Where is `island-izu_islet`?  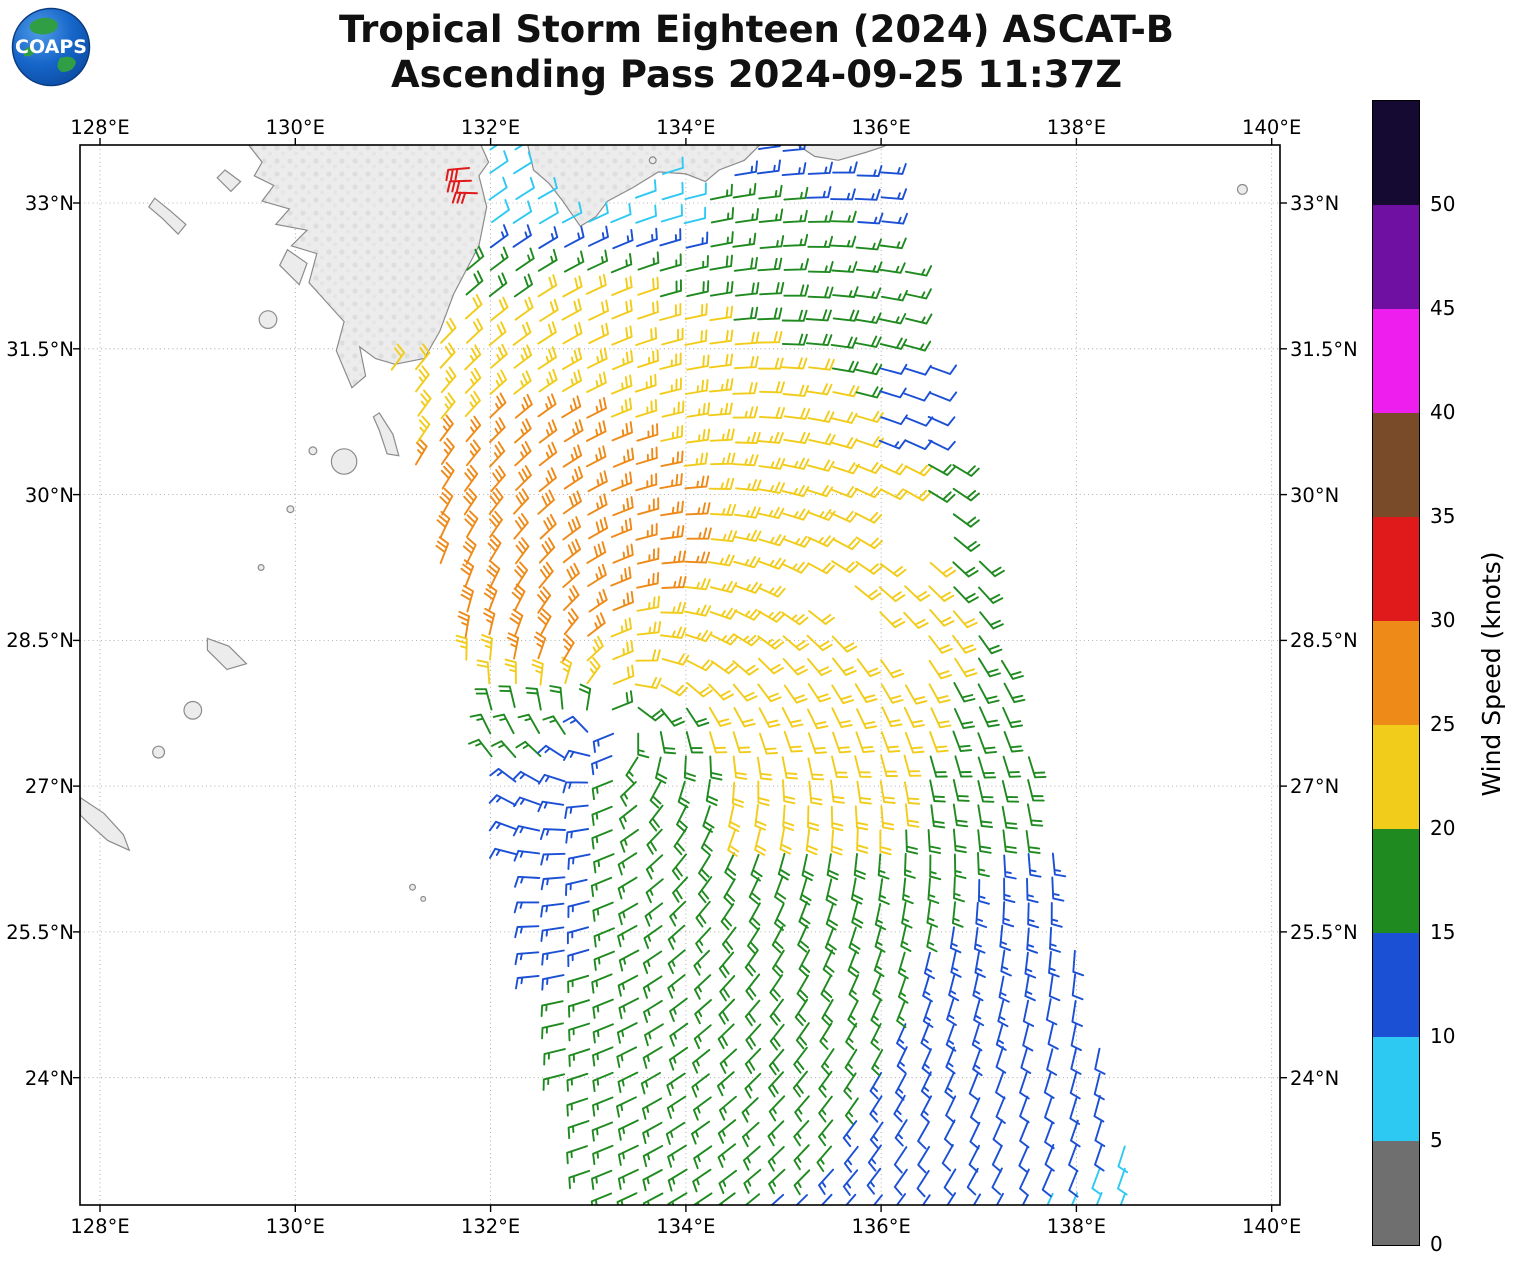
island-izu_islet is located at coordinates (1242, 189).